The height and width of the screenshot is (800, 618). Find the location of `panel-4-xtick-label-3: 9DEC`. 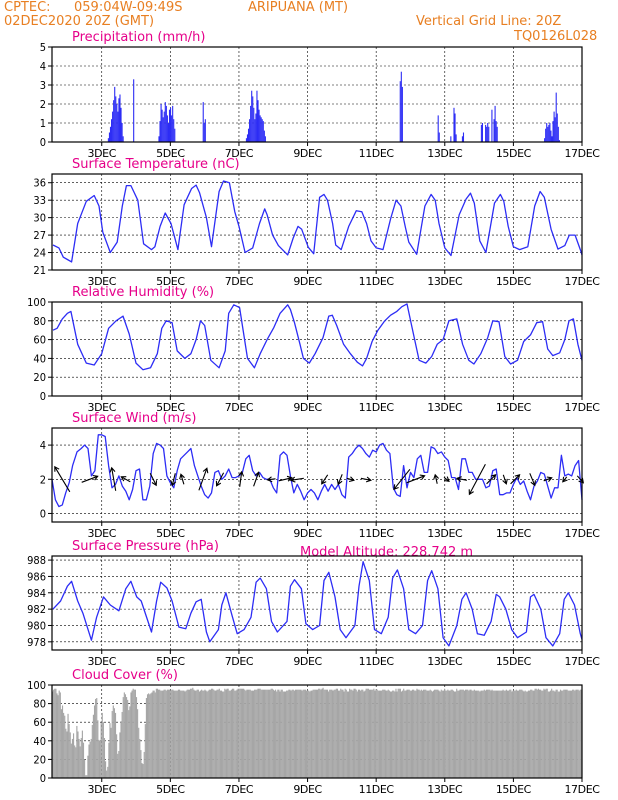

panel-4-xtick-label-3: 9DEC is located at coordinates (307, 533).